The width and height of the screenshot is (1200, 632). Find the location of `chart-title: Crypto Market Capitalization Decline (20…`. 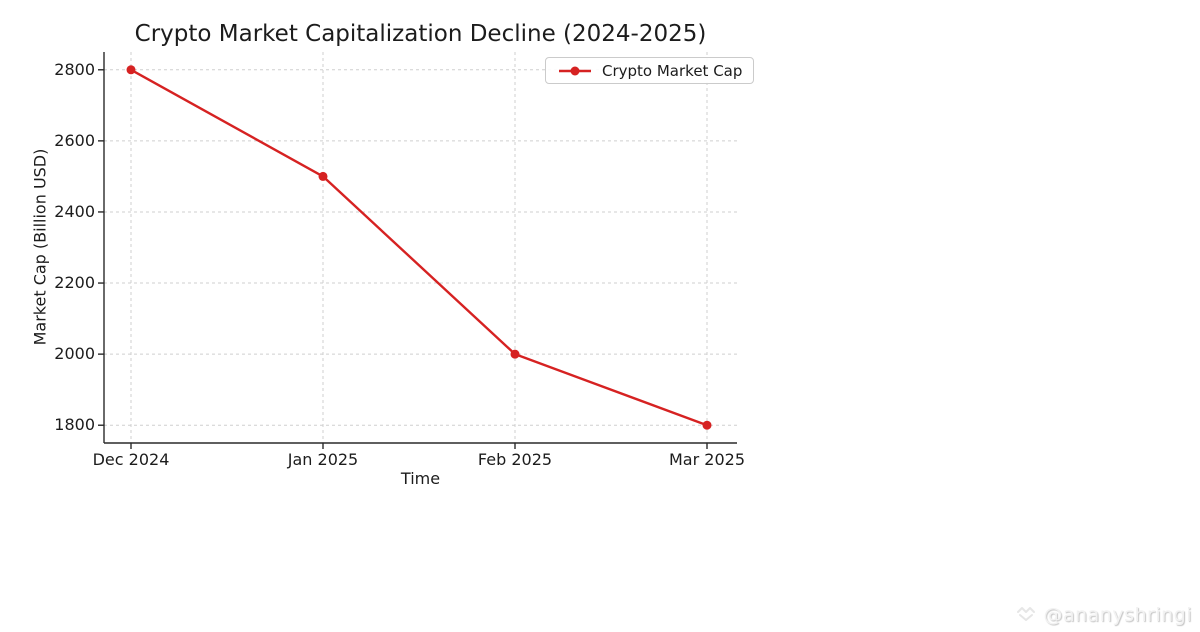

chart-title: Crypto Market Capitalization Decline (20… is located at coordinates (420, 34).